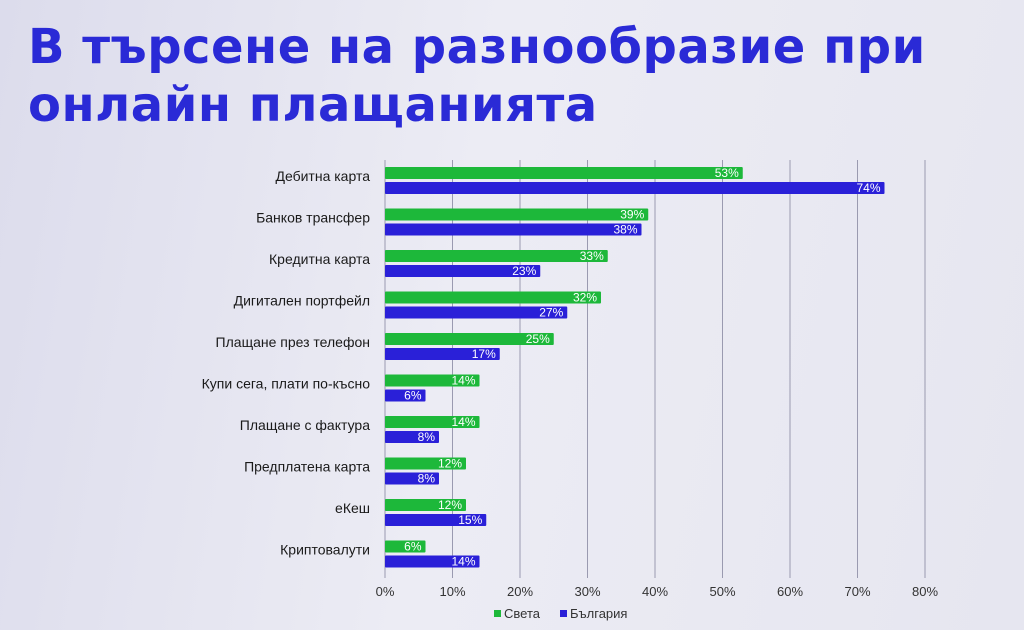  Describe the element at coordinates (413, 547) in the screenshot. I see `value-label-world: 6%` at that location.